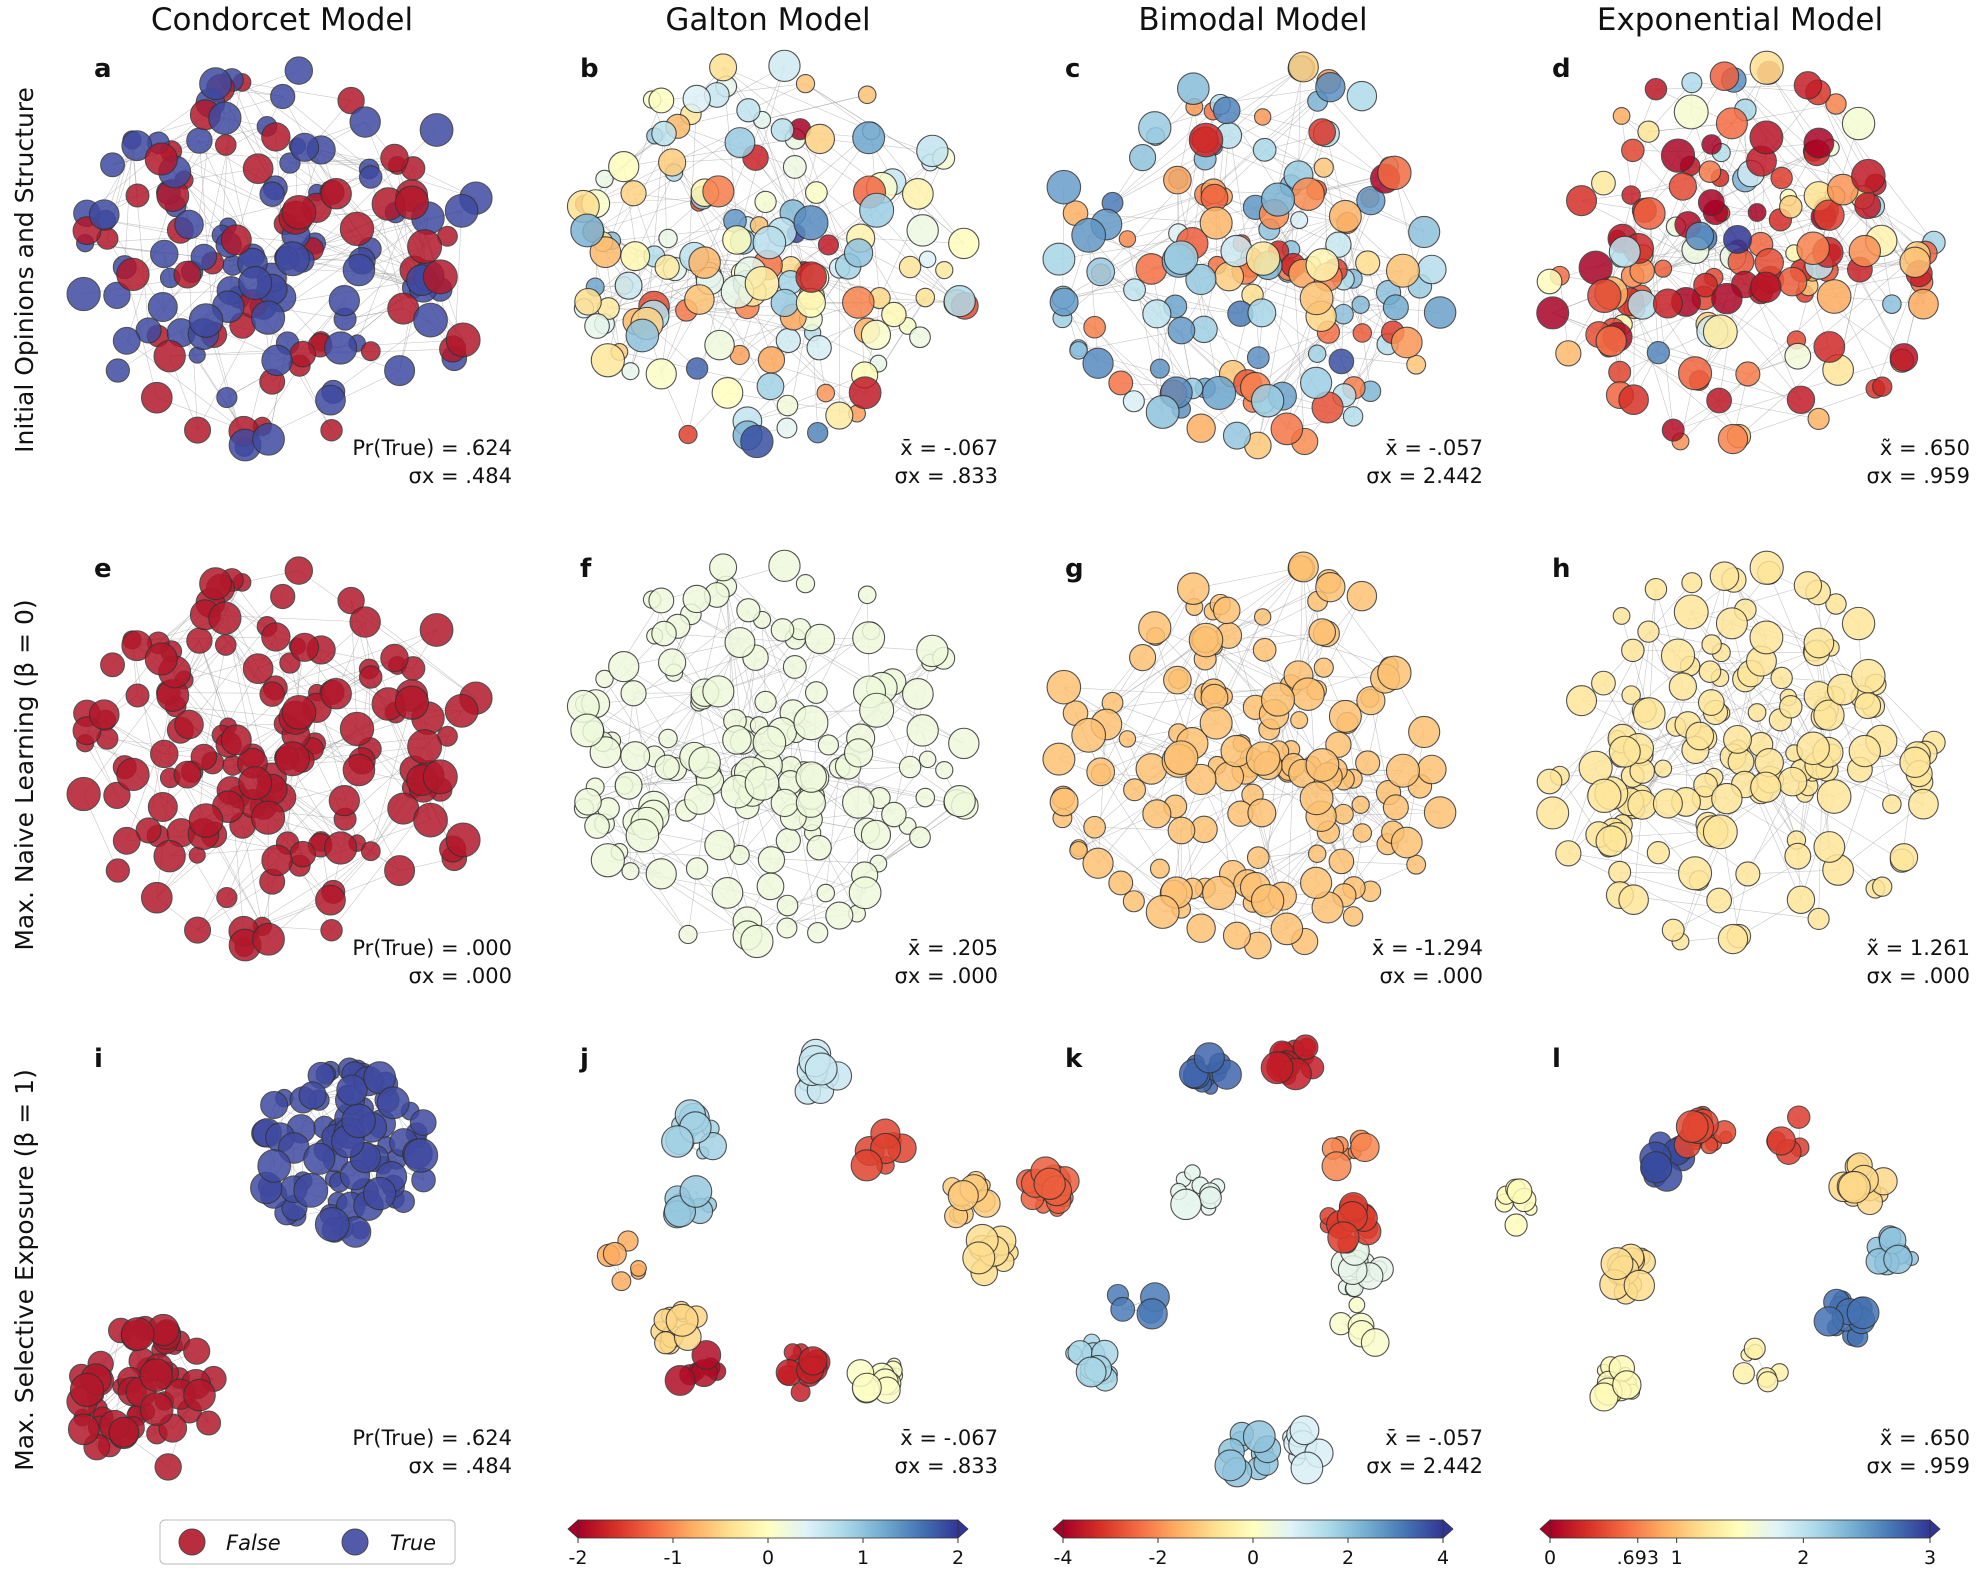 This screenshot has width=1984, height=1584. Describe the element at coordinates (1740, 20) in the screenshot. I see `column-title-exponential: Exponential Model` at that location.